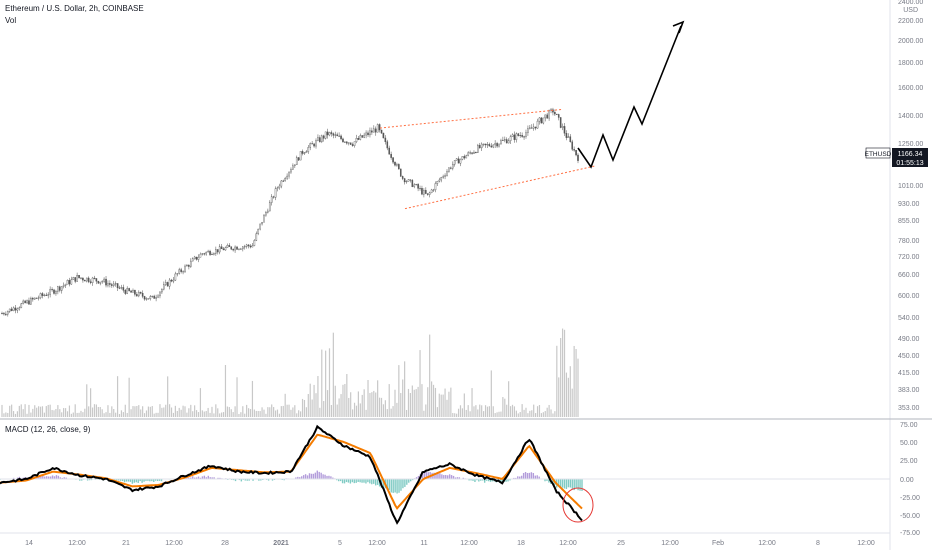 This screenshot has height=555, width=932. Describe the element at coordinates (909, 163) in the screenshot. I see `timer-badge-text: 01:55:13` at that location.